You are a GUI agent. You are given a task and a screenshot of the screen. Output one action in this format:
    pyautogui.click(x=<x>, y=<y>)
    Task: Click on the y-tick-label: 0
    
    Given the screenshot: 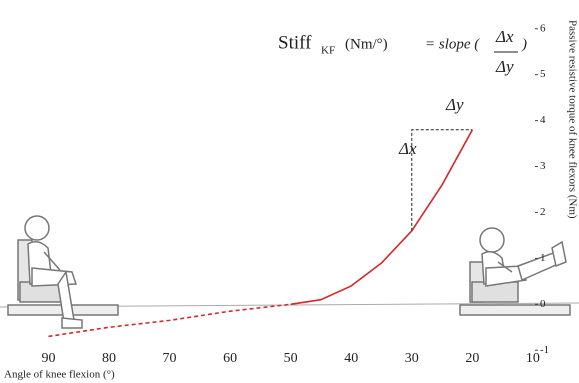 What is the action you would take?
    pyautogui.click(x=543, y=304)
    